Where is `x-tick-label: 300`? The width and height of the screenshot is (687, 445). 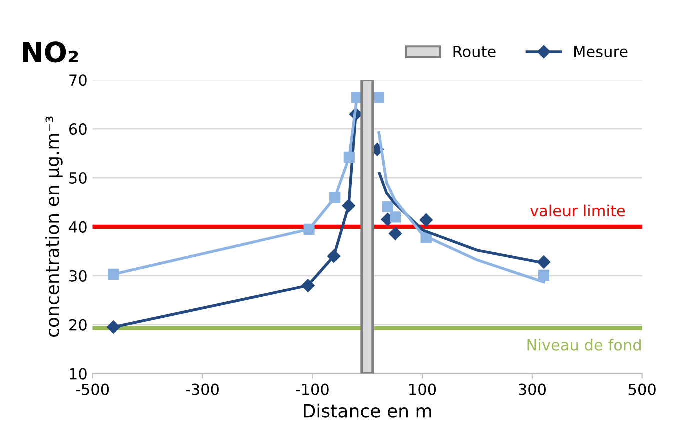 x-tick-label: 300 is located at coordinates (532, 390).